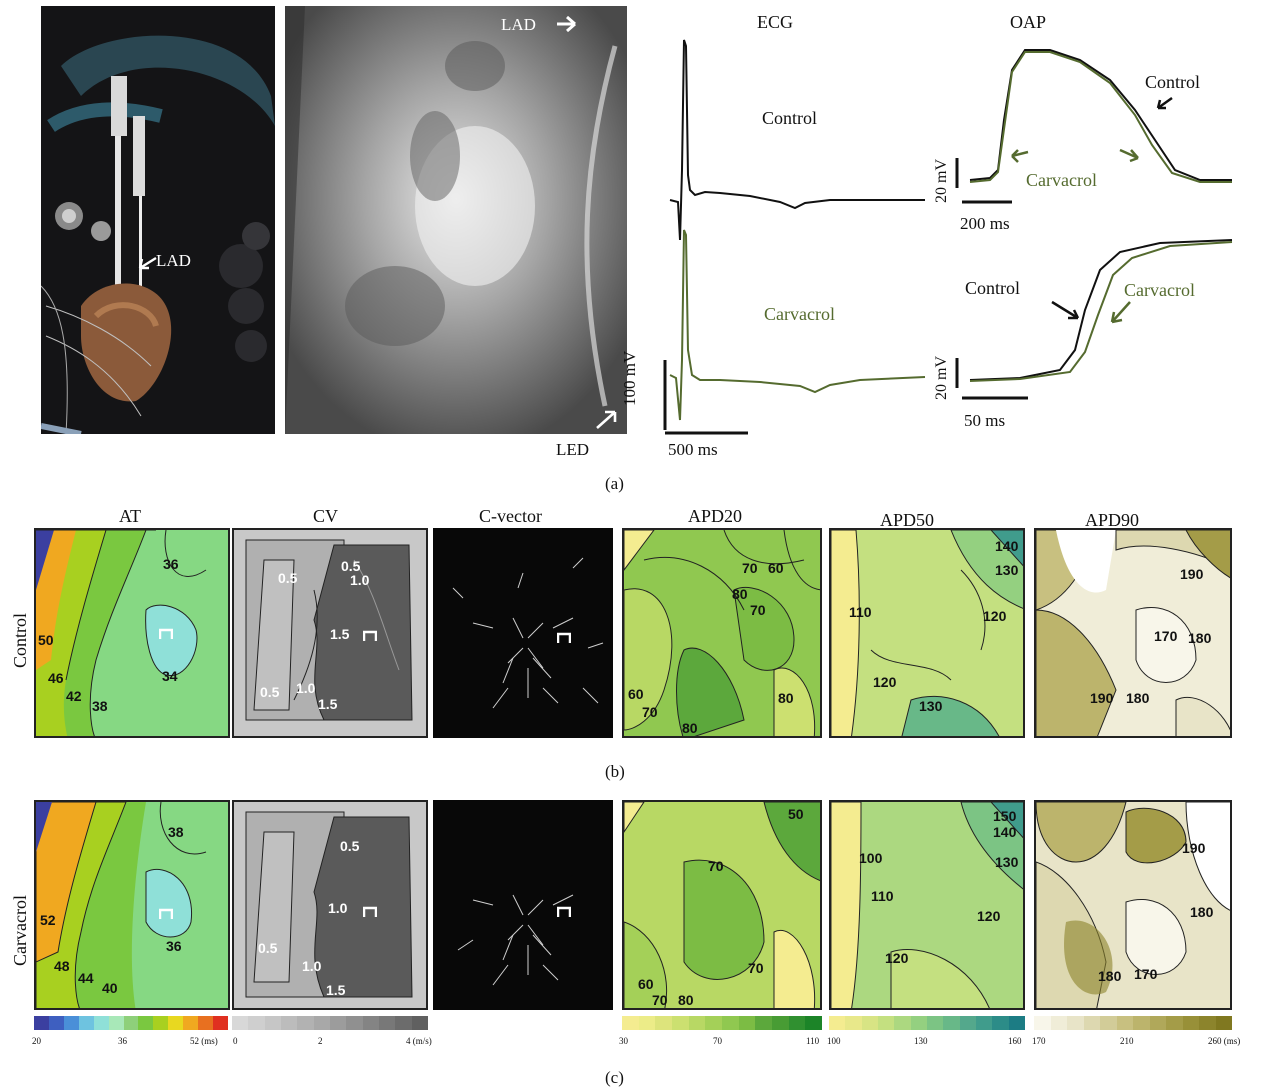  I want to click on caption-a: (a), so click(614, 483).